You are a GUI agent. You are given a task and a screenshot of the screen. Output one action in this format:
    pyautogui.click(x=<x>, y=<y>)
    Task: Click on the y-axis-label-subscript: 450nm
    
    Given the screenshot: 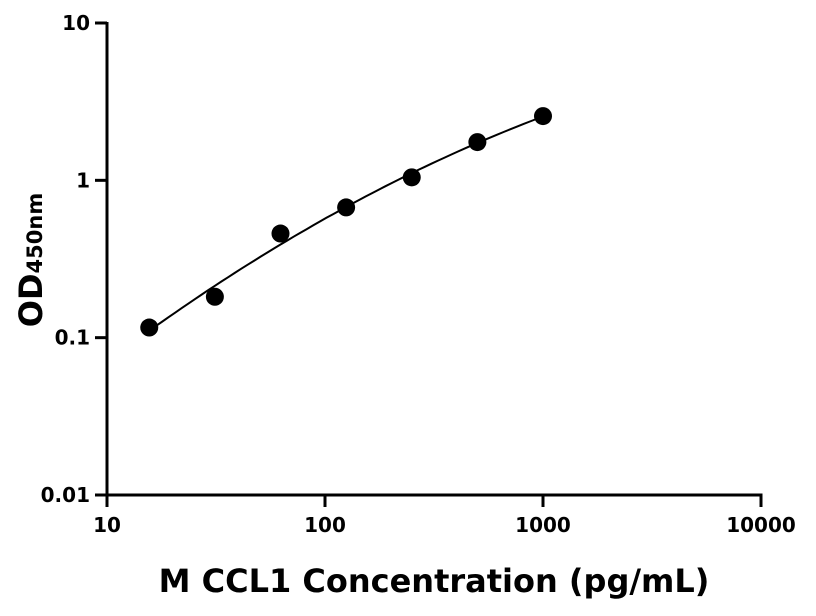 What is the action you would take?
    pyautogui.click(x=35, y=233)
    